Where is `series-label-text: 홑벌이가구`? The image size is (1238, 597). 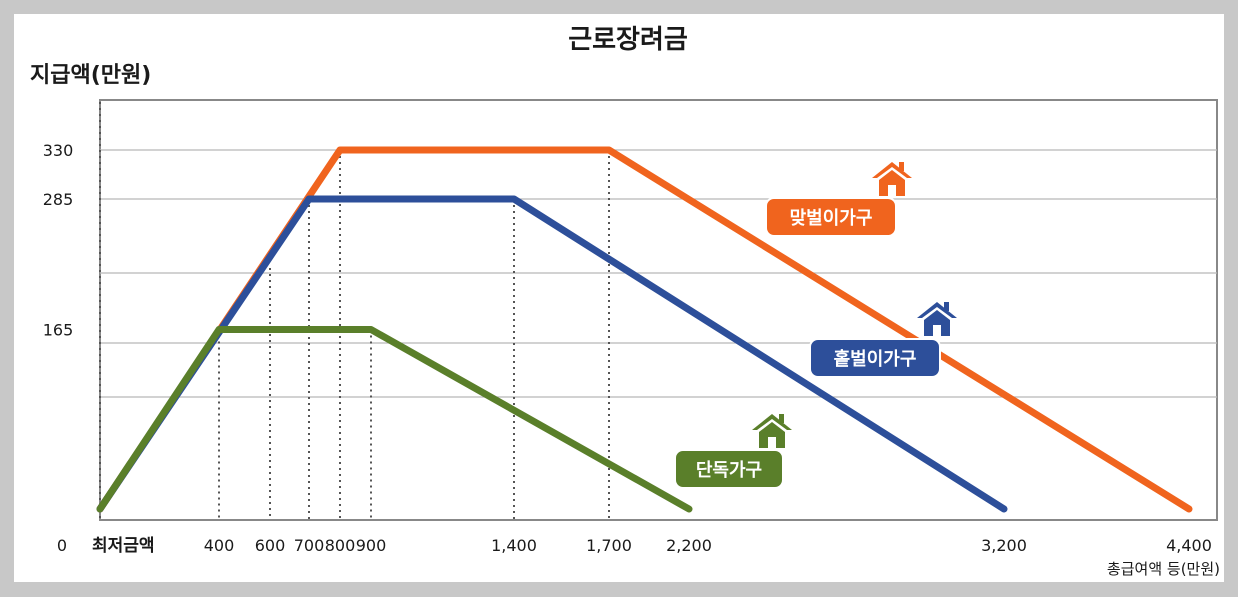 series-label-text: 홑벌이가구 is located at coordinates (875, 359).